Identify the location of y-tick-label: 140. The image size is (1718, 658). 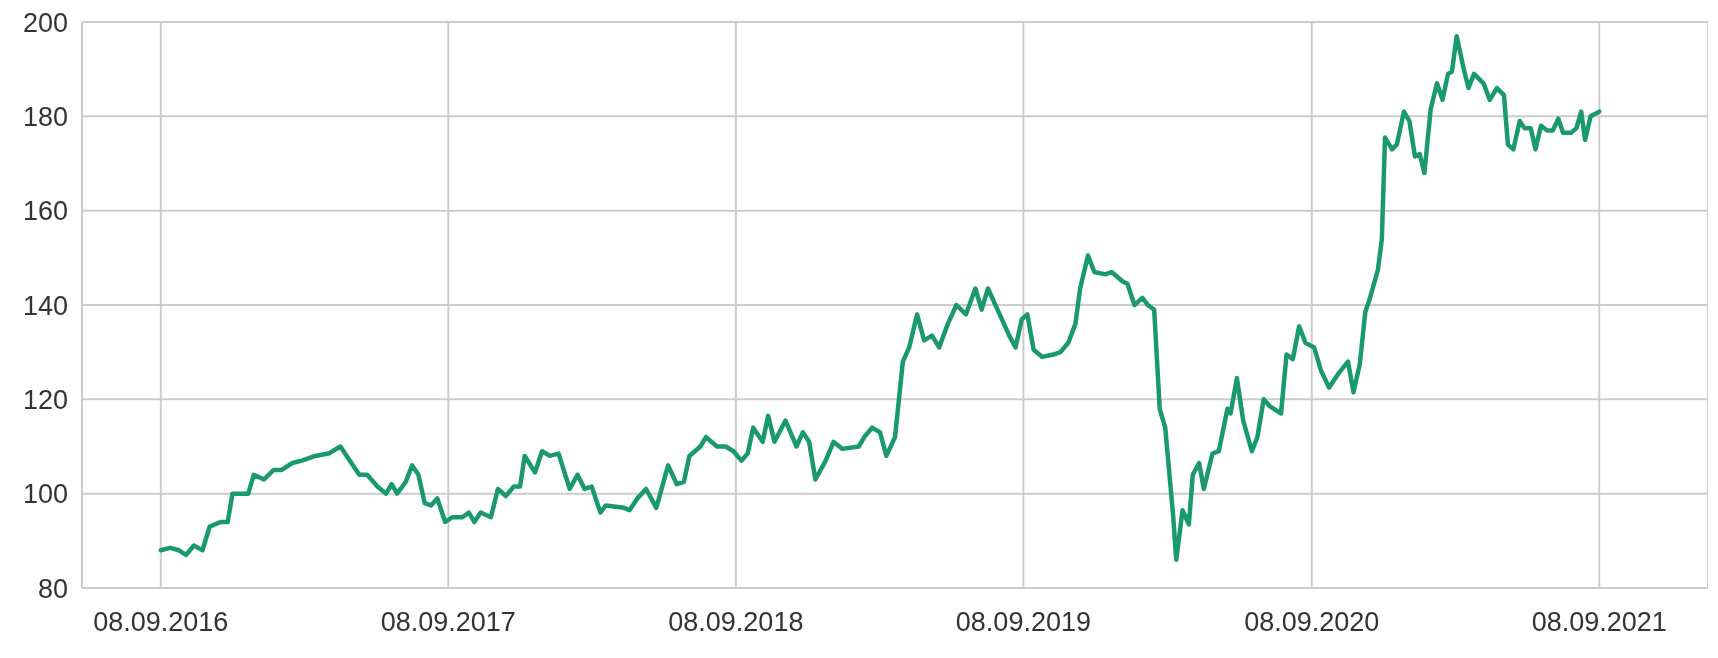
(45, 305).